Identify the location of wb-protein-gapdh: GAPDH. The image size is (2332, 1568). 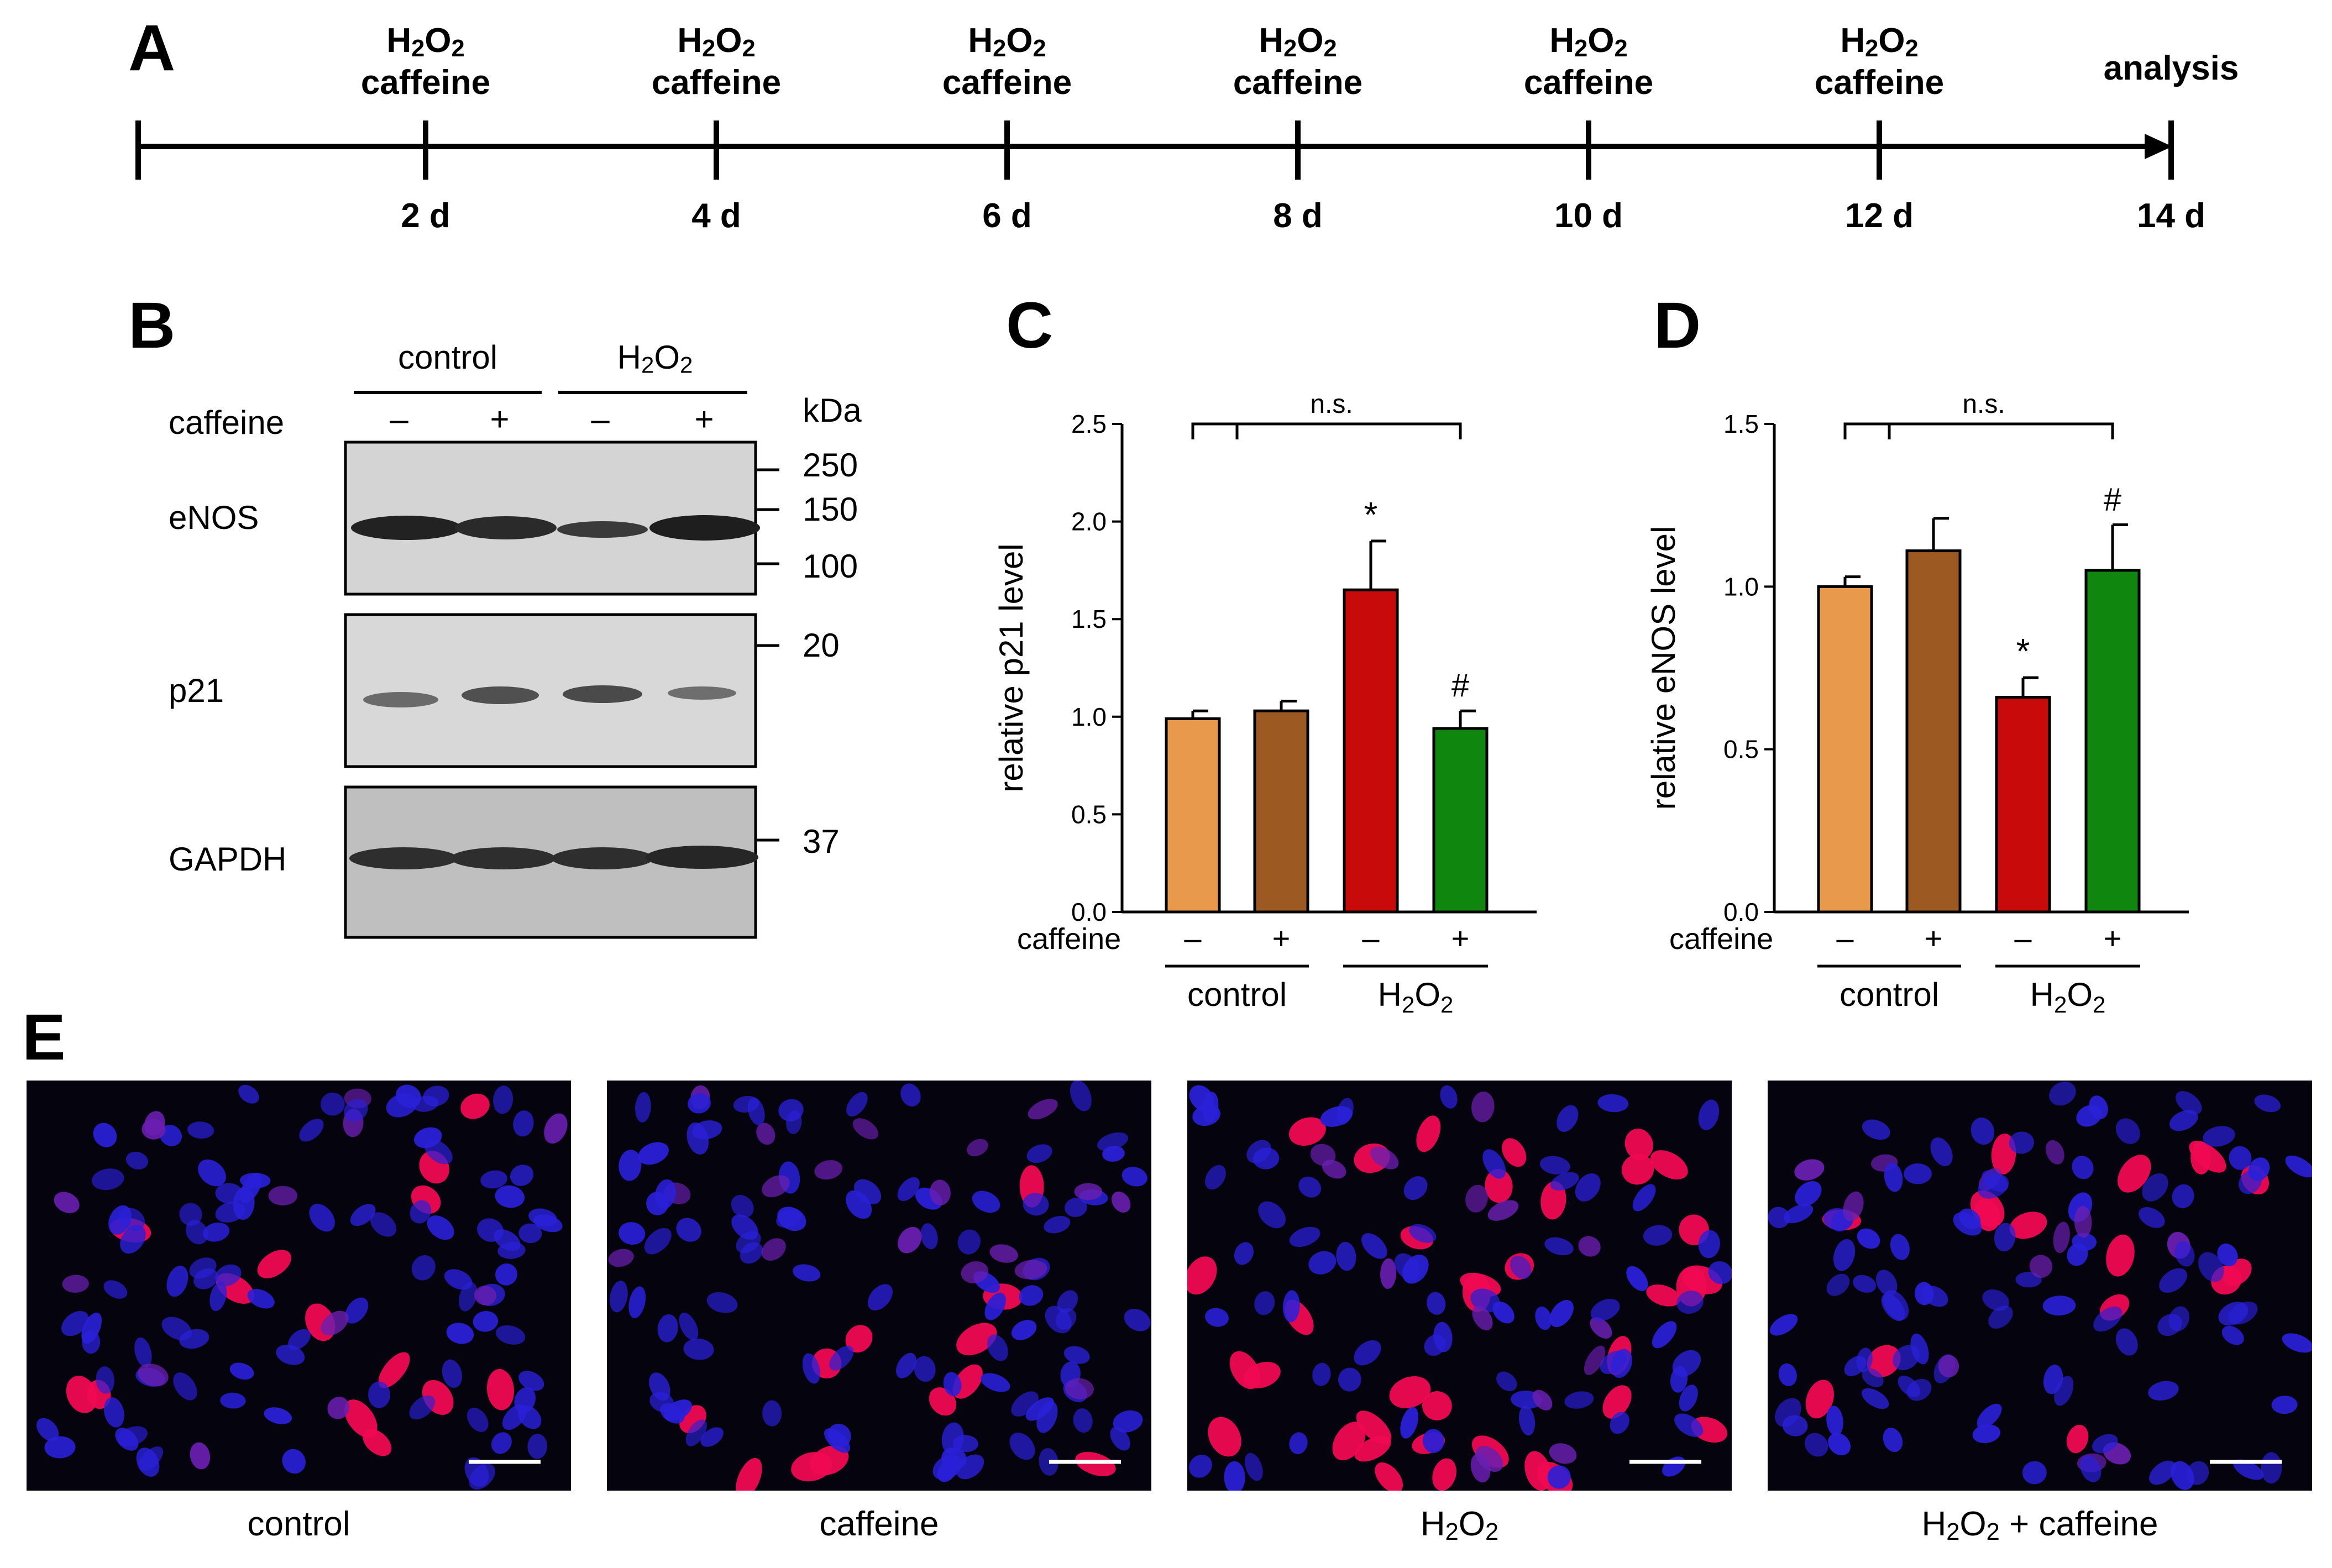
(228, 859).